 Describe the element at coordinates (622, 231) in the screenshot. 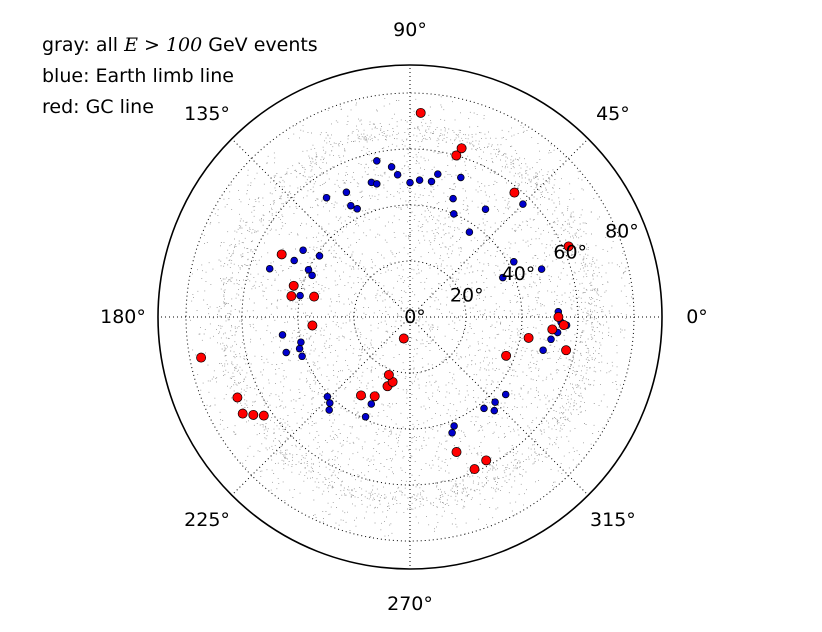

I see `radial-tick-label: 80°` at that location.